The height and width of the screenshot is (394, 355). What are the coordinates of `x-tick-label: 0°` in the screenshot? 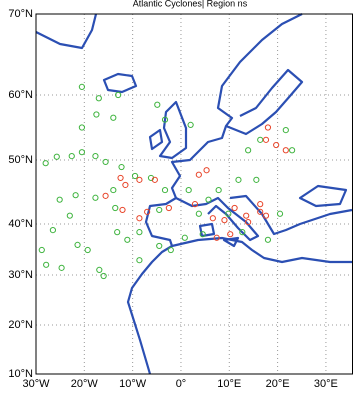 It's located at (181, 384).